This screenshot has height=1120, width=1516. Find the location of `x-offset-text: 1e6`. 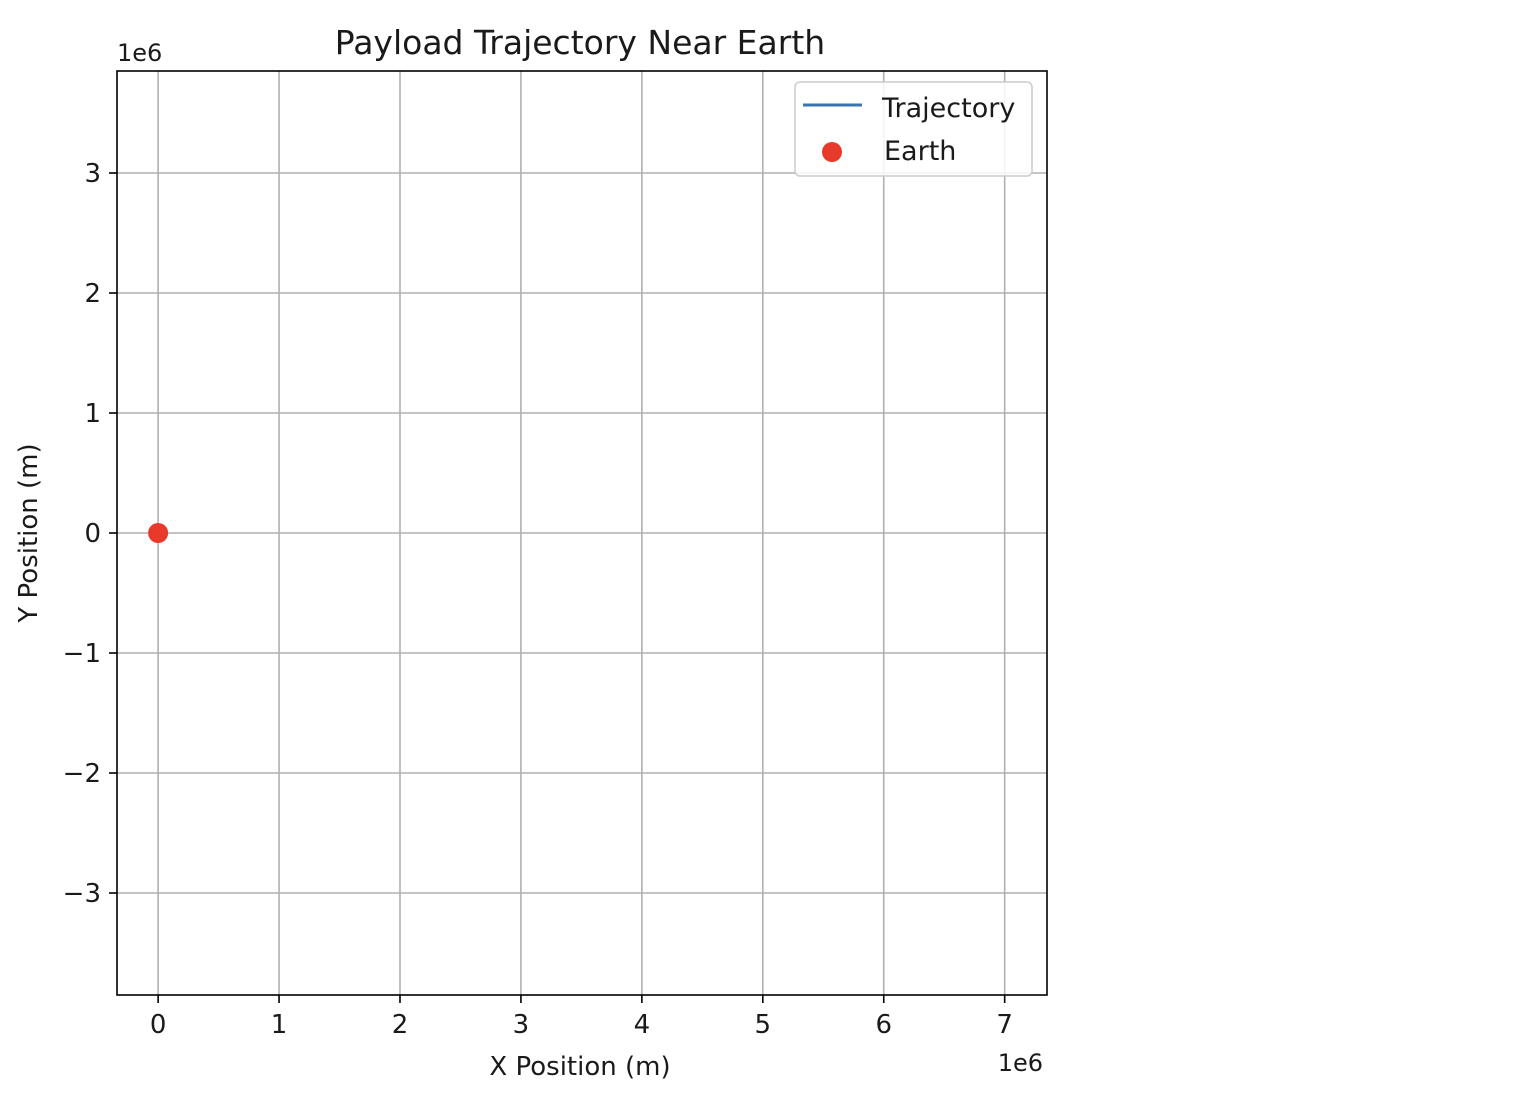

x-offset-text: 1e6 is located at coordinates (1020, 1063).